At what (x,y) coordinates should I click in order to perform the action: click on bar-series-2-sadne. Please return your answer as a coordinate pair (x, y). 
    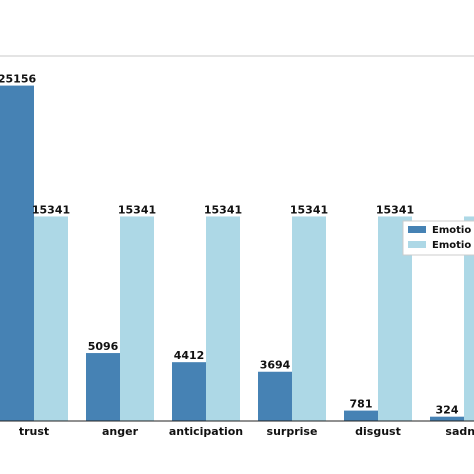
    Looking at the image, I should click on (469, 318).